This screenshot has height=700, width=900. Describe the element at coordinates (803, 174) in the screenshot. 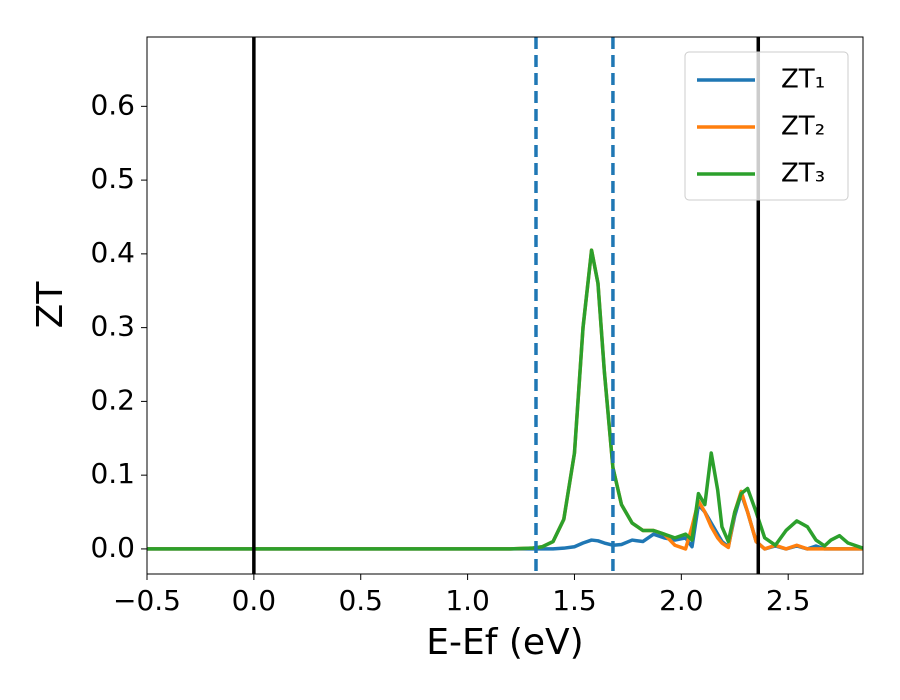

I see `legend-label: ZT₃` at that location.